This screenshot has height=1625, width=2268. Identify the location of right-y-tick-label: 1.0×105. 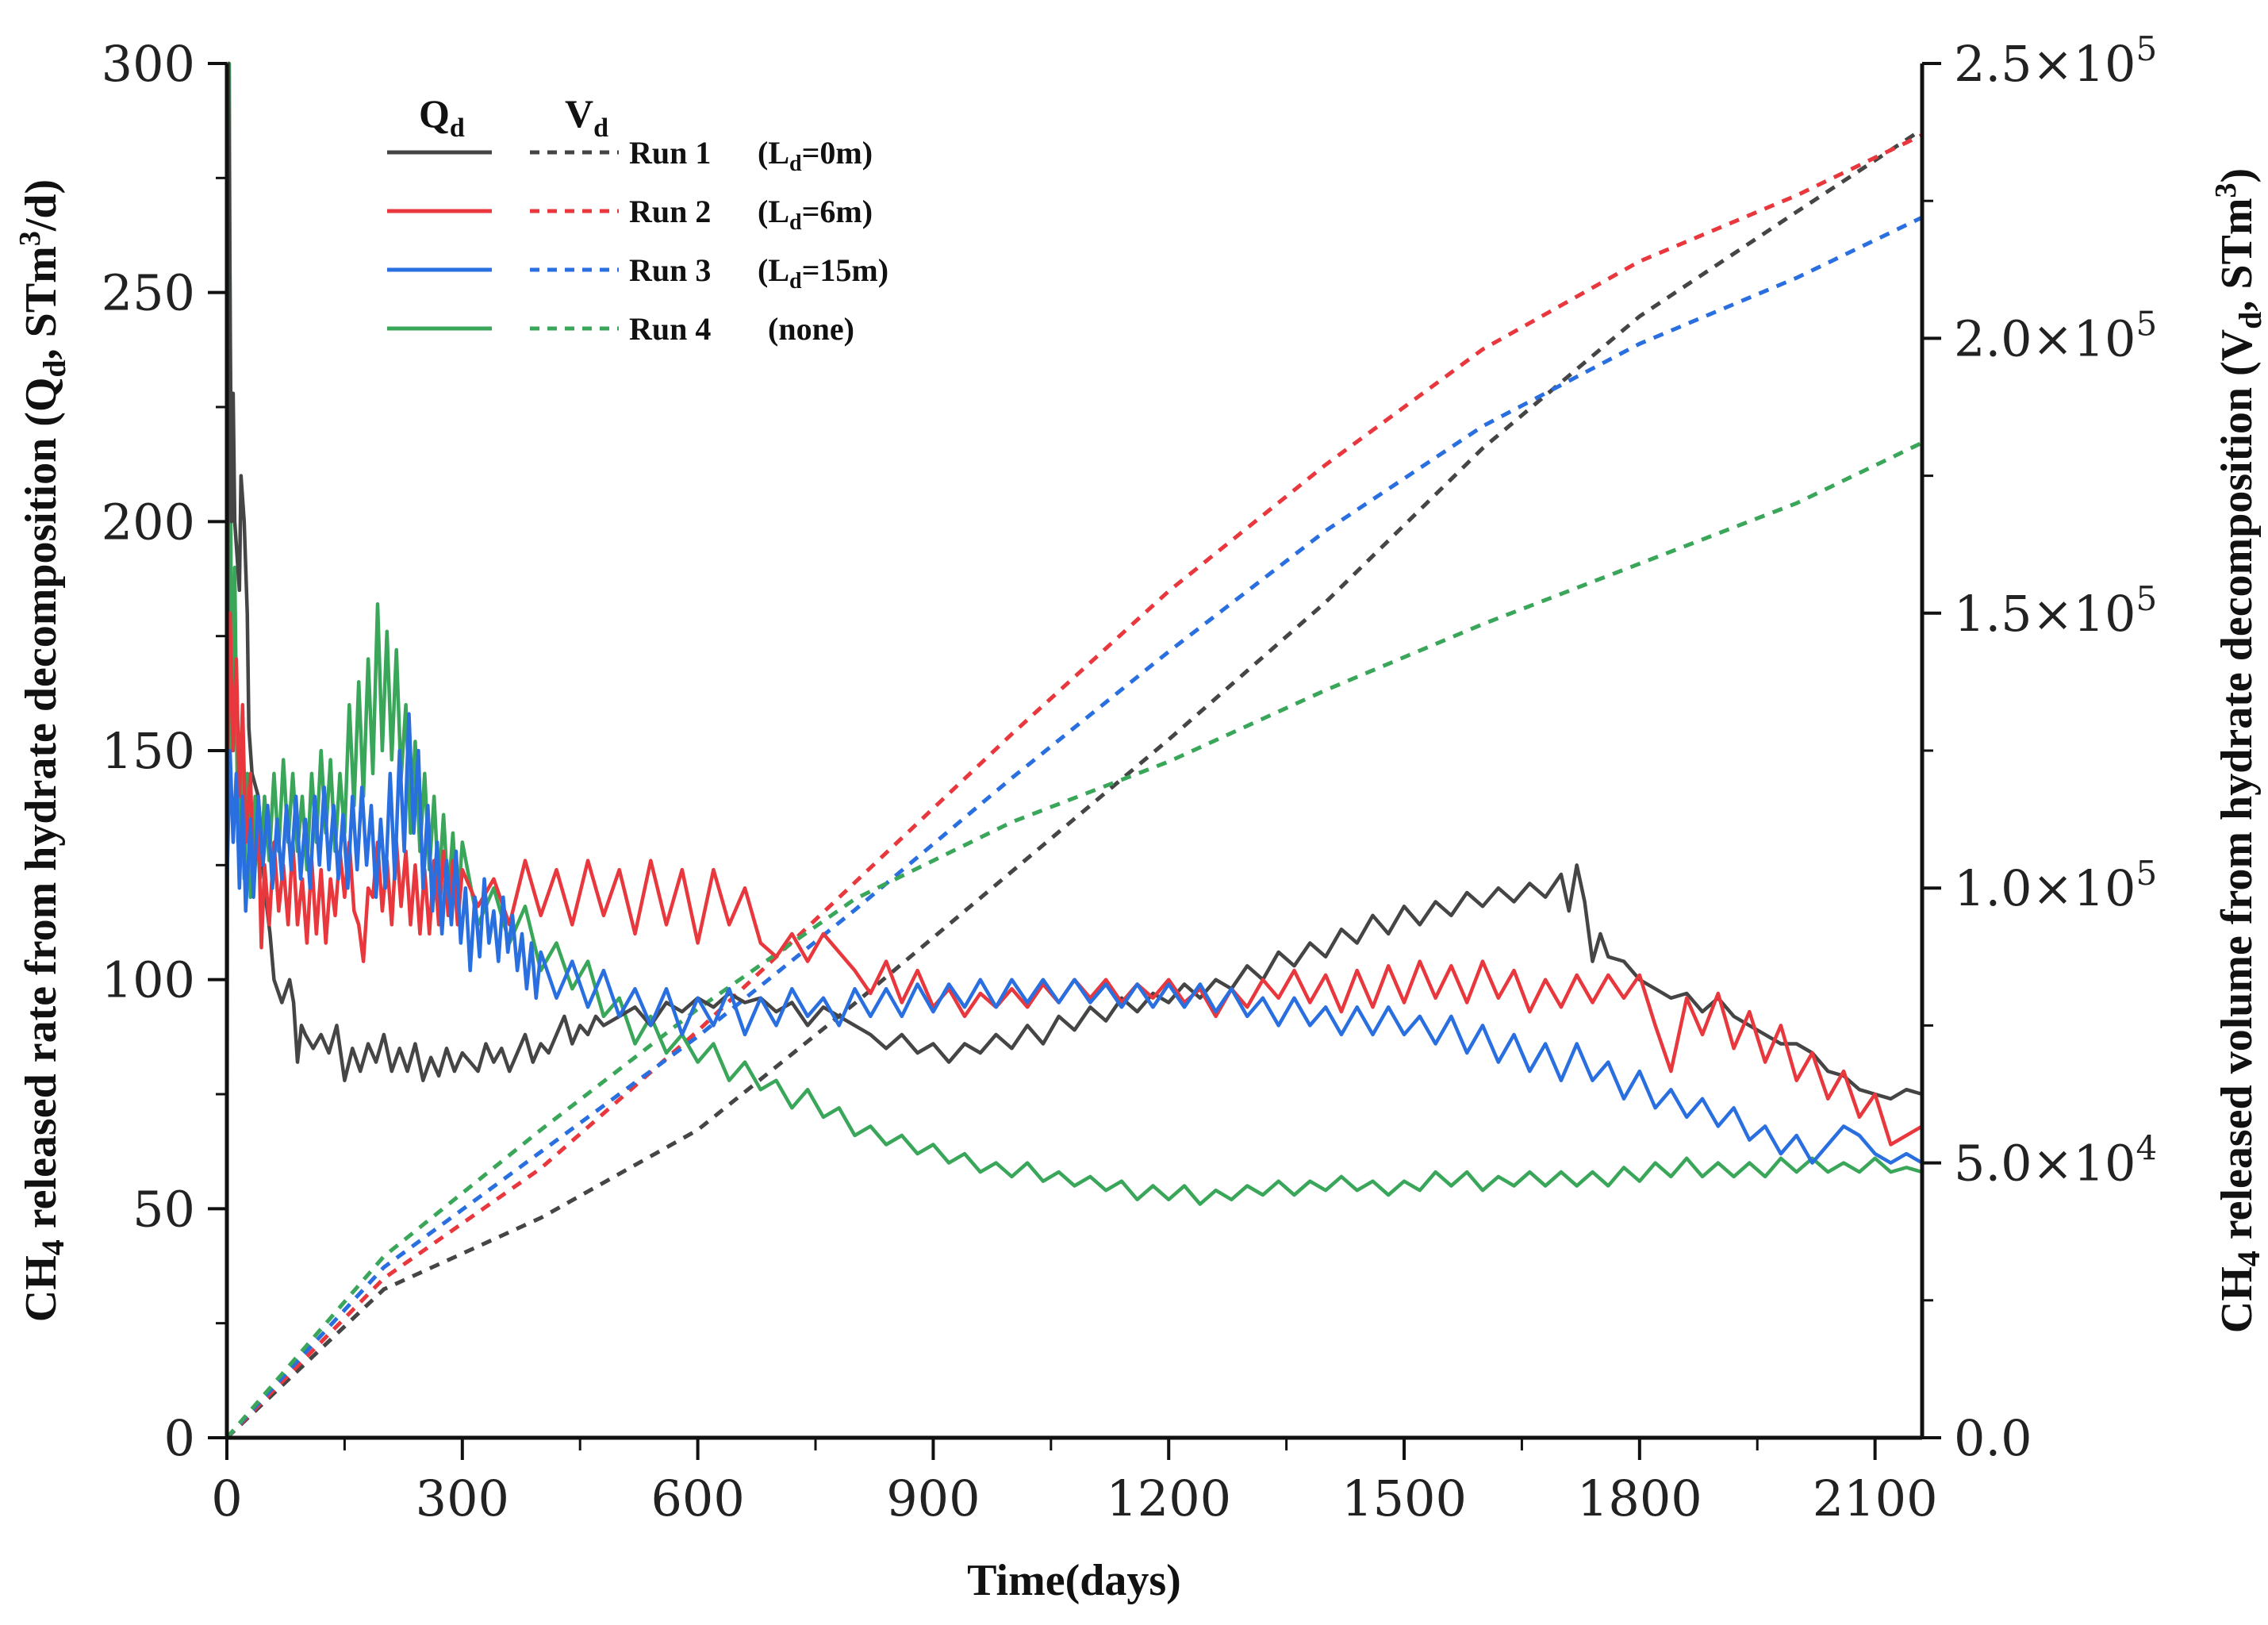
(2056, 885).